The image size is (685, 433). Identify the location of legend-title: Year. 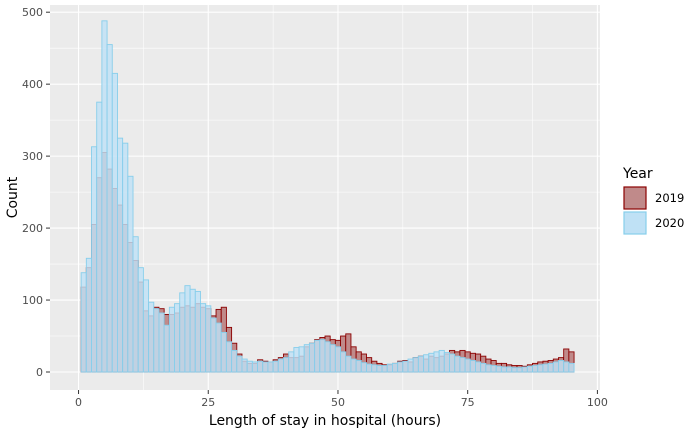
(637, 174).